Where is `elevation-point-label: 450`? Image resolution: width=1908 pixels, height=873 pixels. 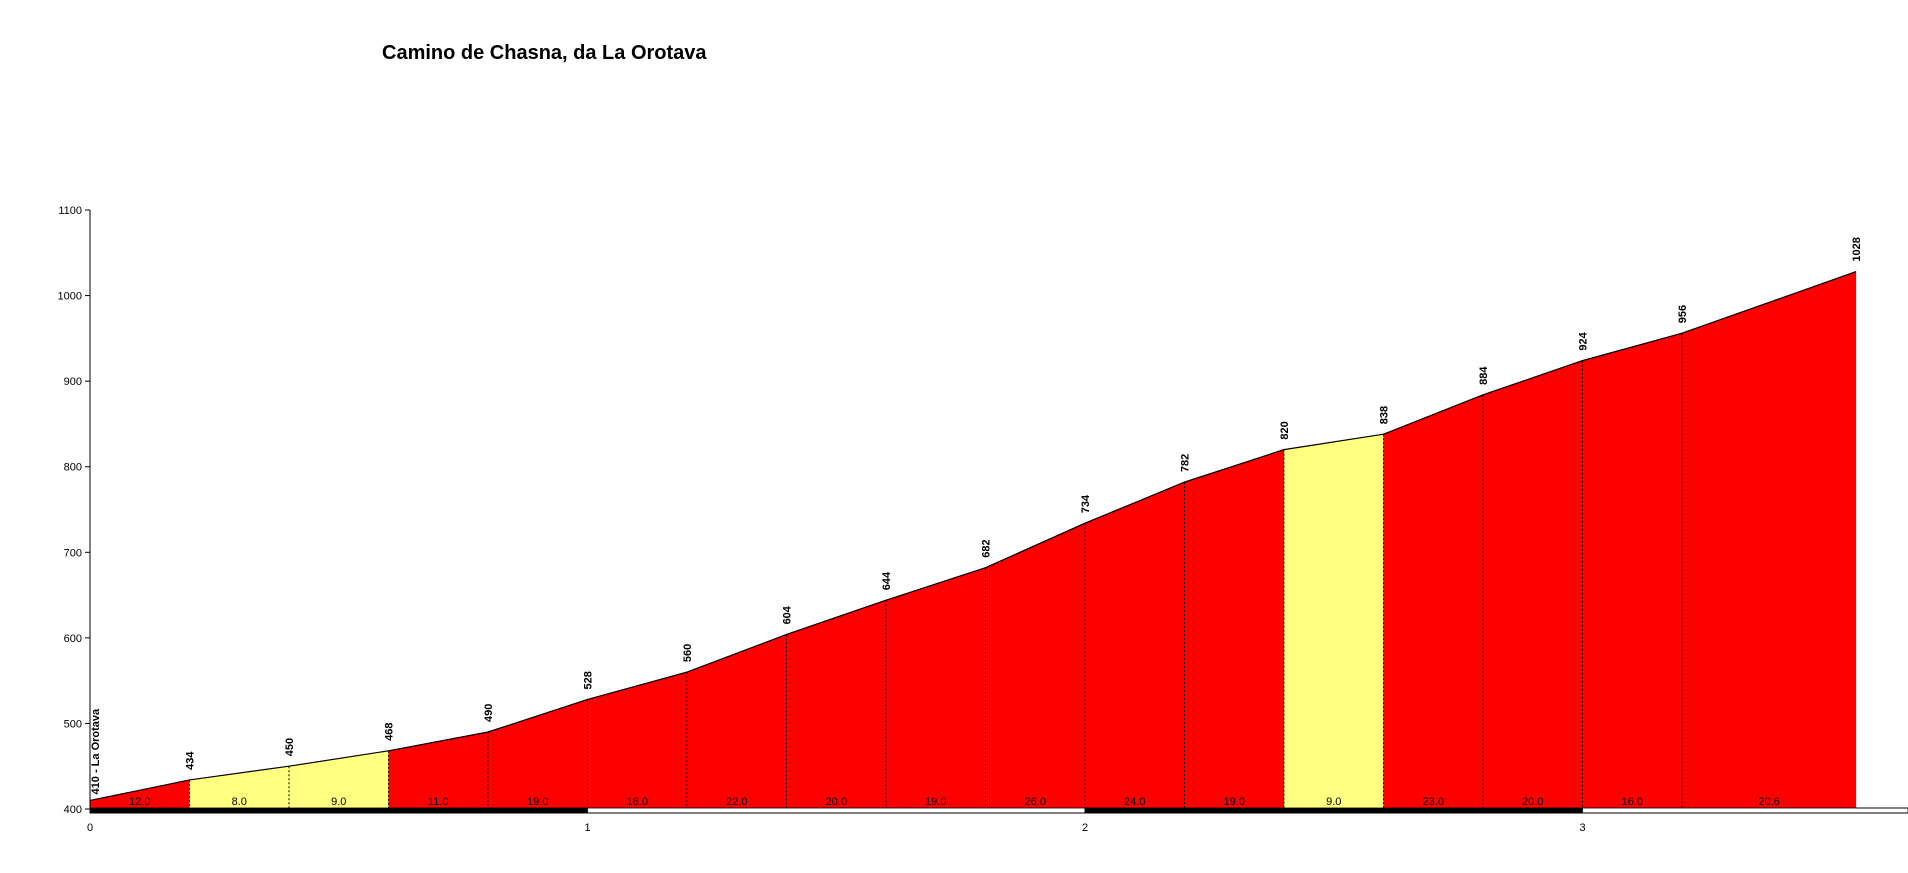 elevation-point-label: 450 is located at coordinates (290, 747).